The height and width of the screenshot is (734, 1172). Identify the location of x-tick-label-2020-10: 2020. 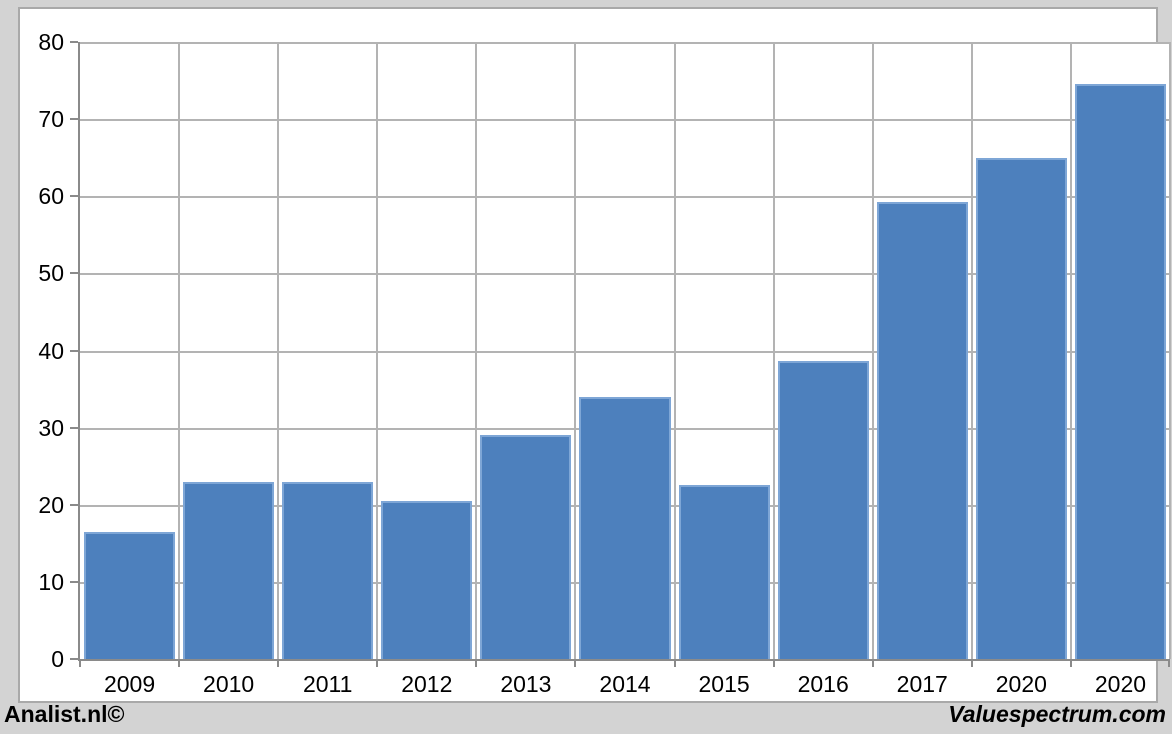
(1120, 684).